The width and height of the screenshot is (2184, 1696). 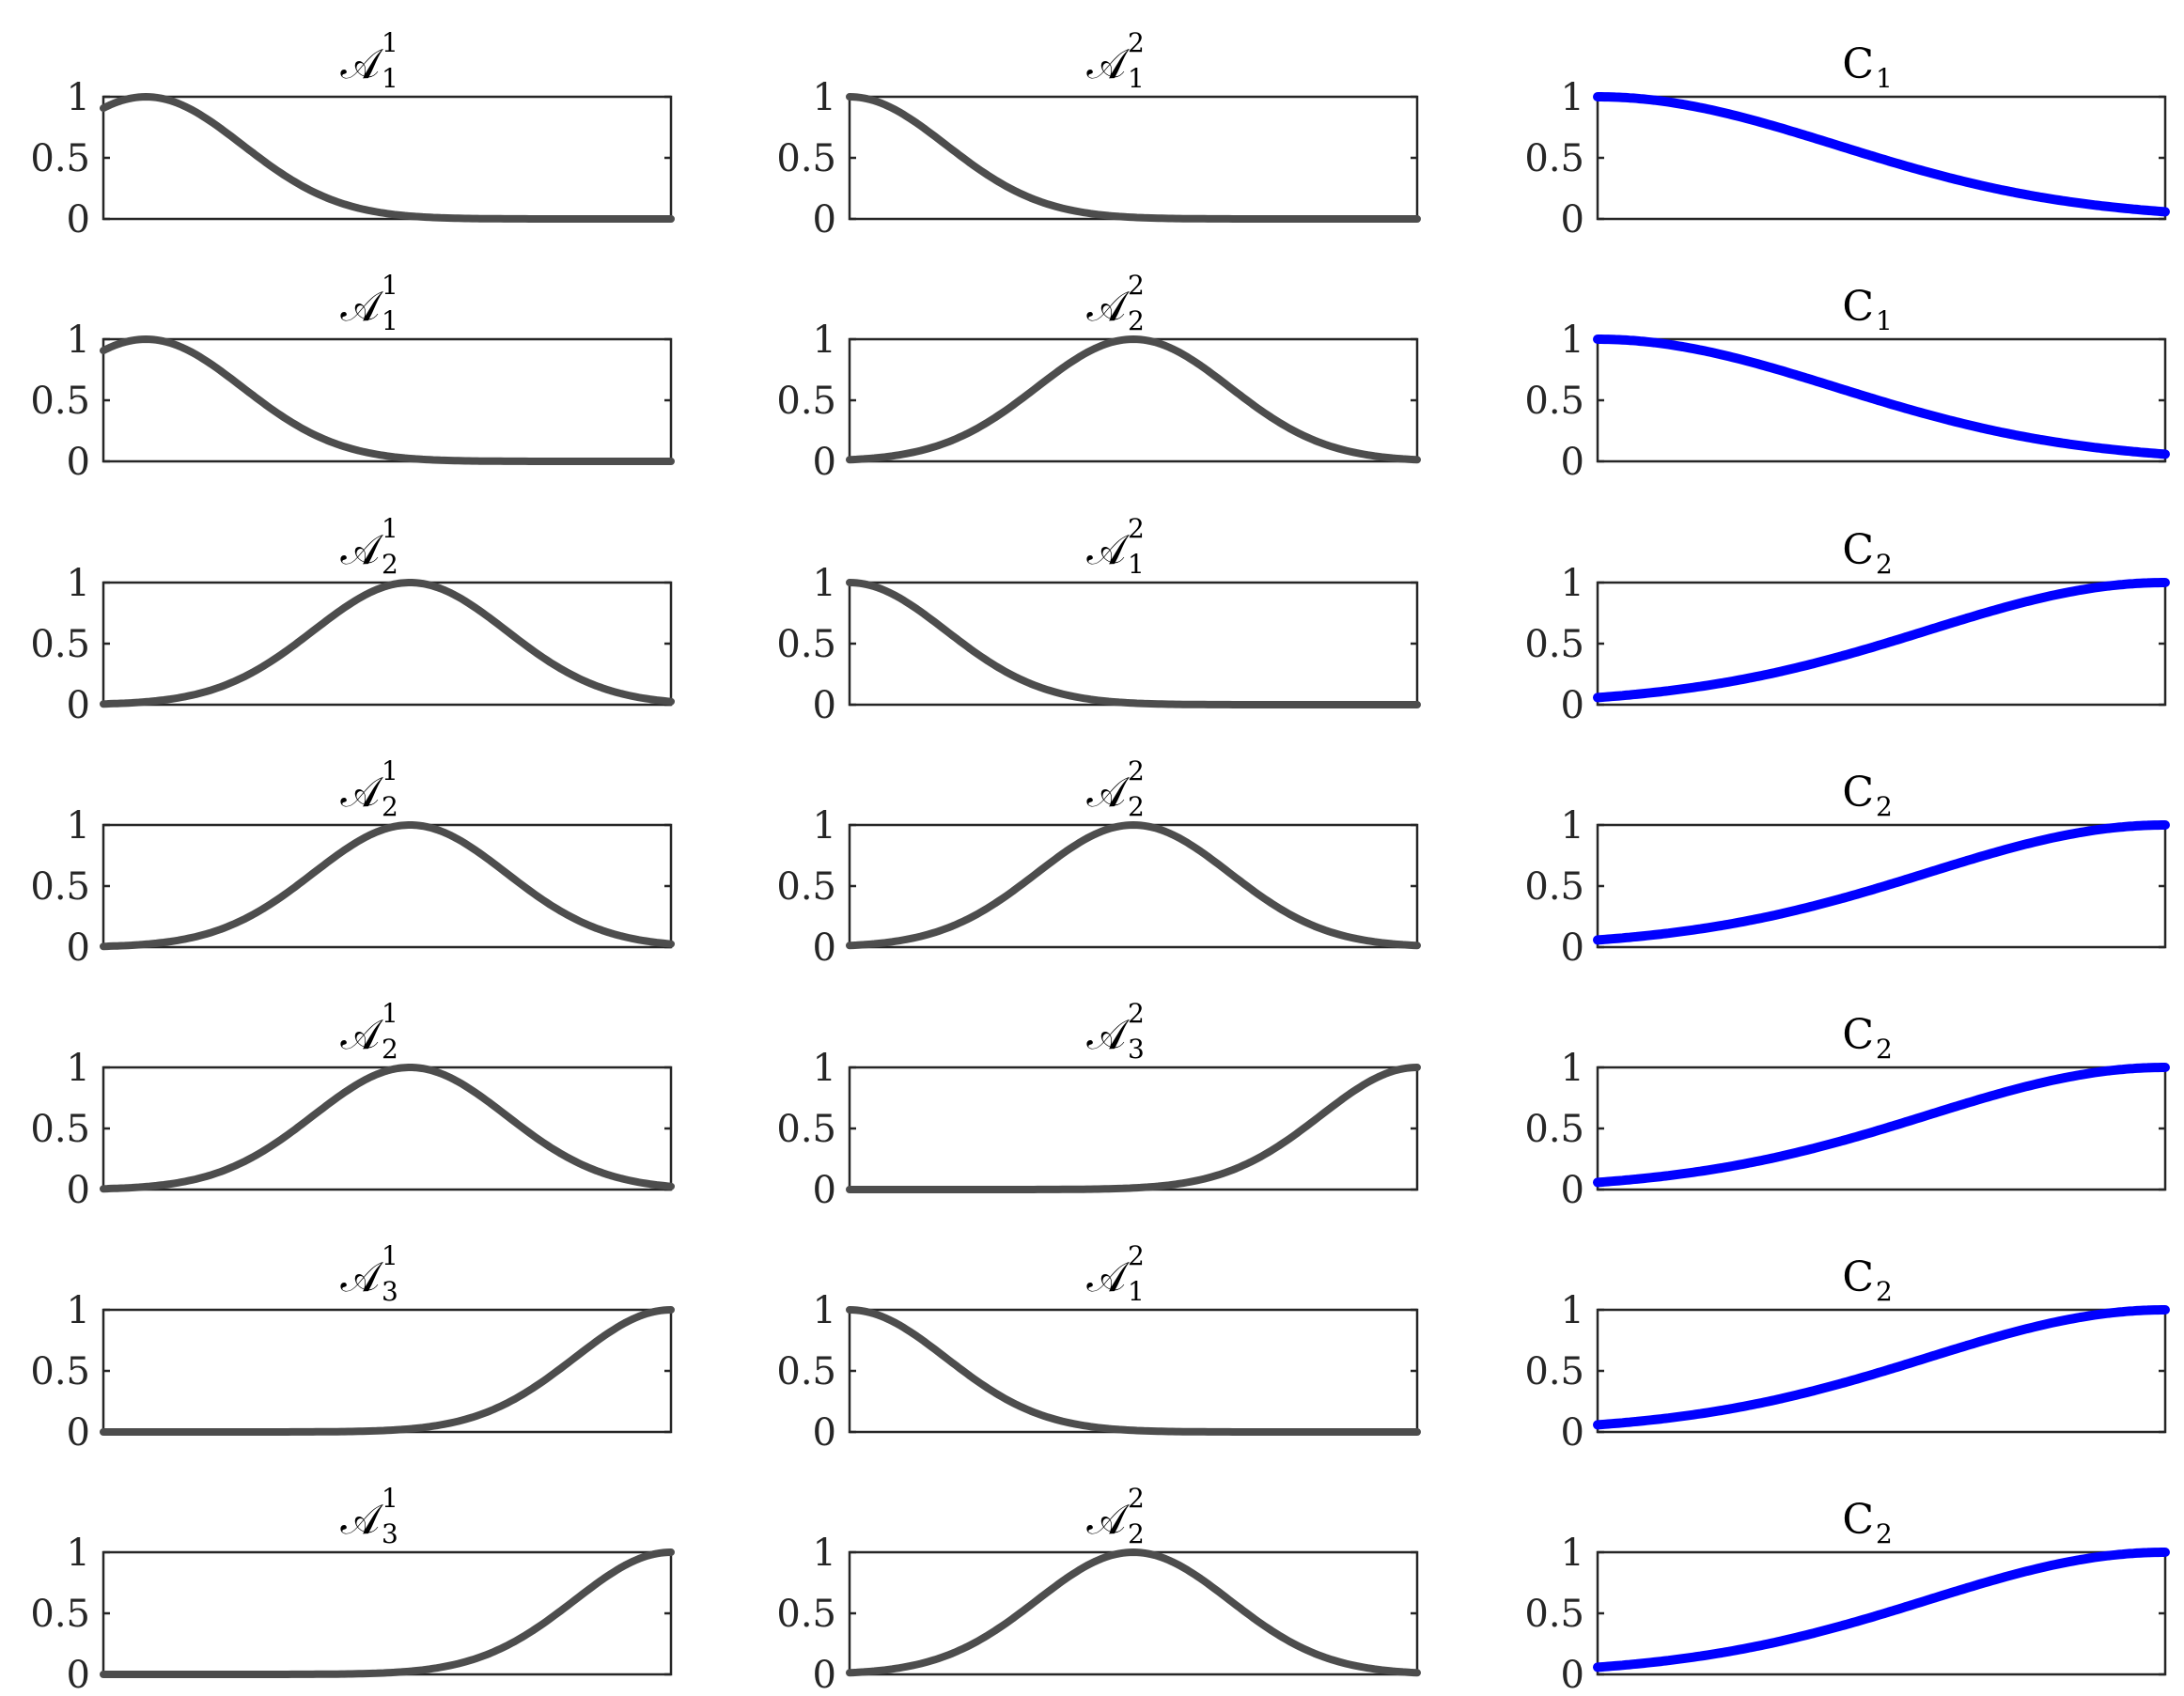 What do you see at coordinates (1847, 1354) in the screenshot?
I see `subplot-r6c3: 0 0.5 1 C 2` at bounding box center [1847, 1354].